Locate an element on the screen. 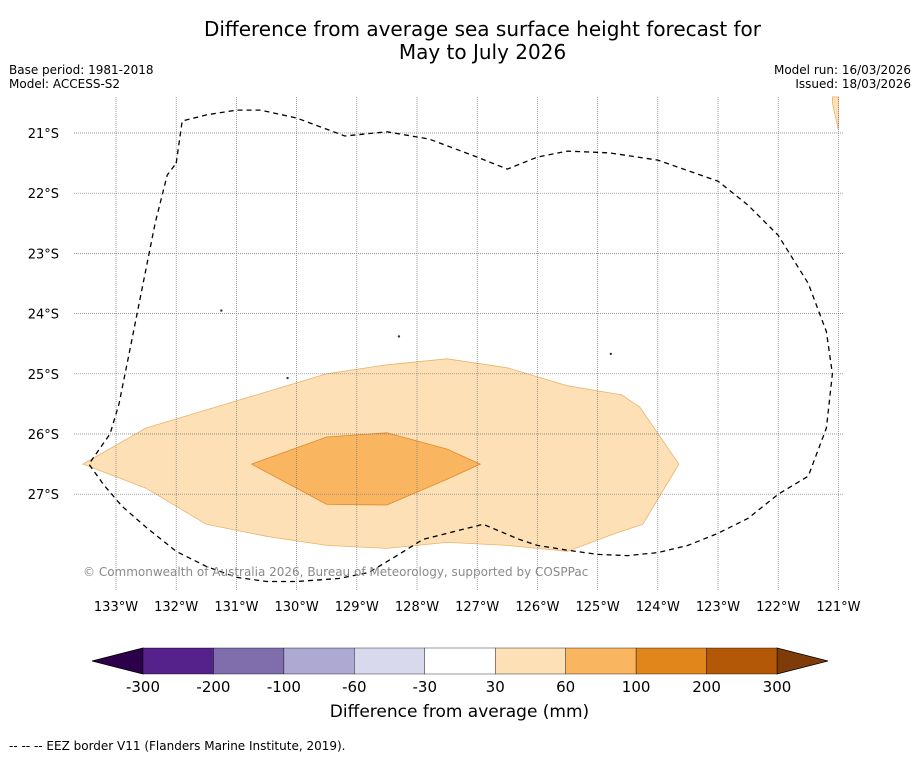 The width and height of the screenshot is (919, 758). colorbar-title: Difference from average (mm) is located at coordinates (459, 712).